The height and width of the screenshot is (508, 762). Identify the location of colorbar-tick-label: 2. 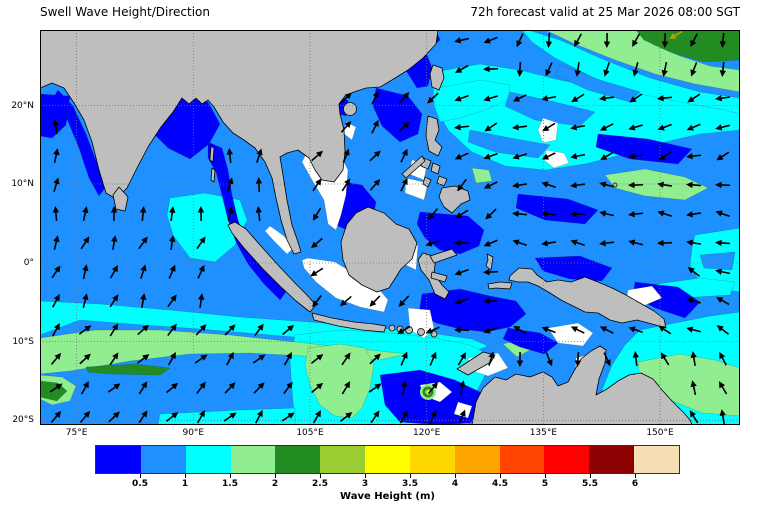
(275, 484).